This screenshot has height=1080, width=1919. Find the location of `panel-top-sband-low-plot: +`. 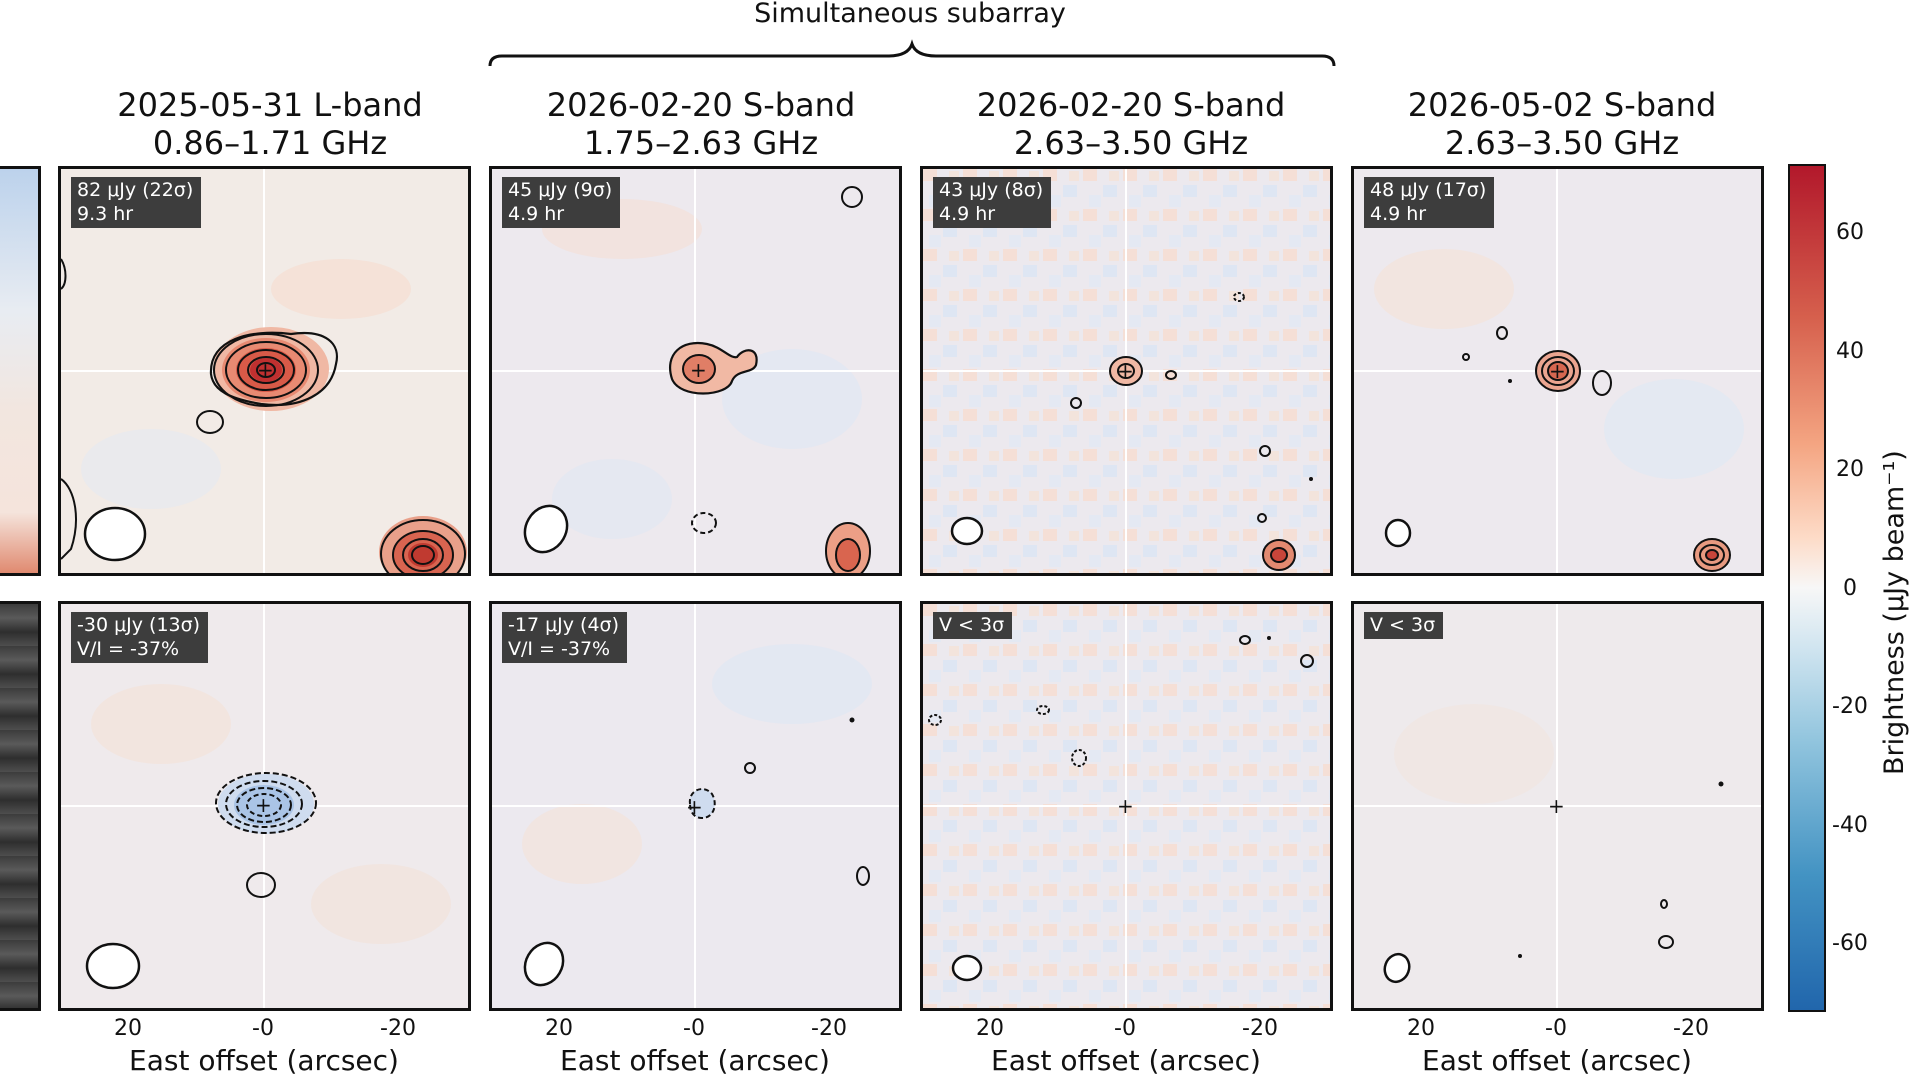

panel-top-sband-low-plot: + is located at coordinates (695, 371).